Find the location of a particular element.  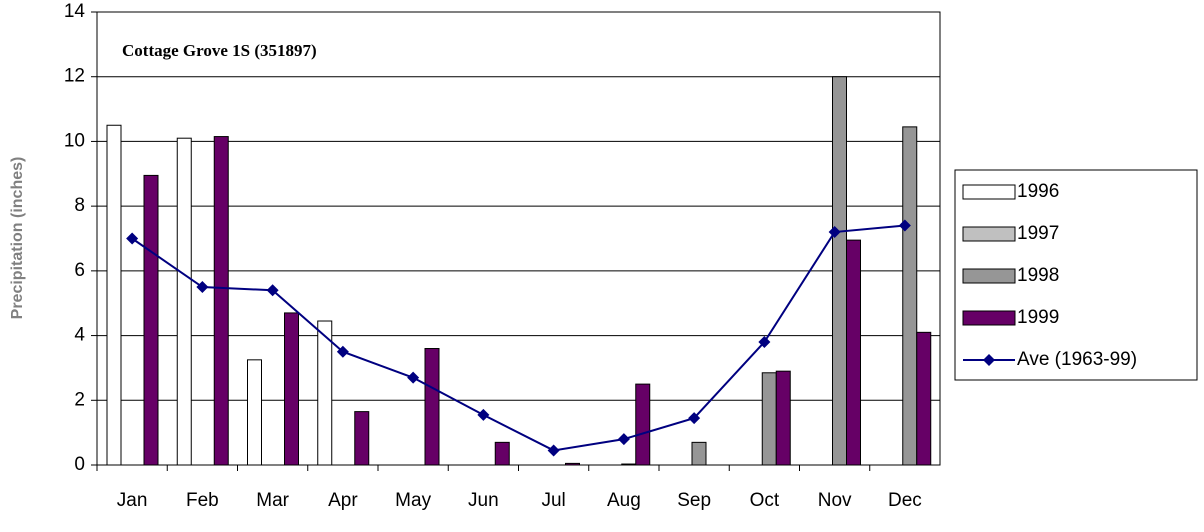

legend-label: 1998 is located at coordinates (1038, 275).